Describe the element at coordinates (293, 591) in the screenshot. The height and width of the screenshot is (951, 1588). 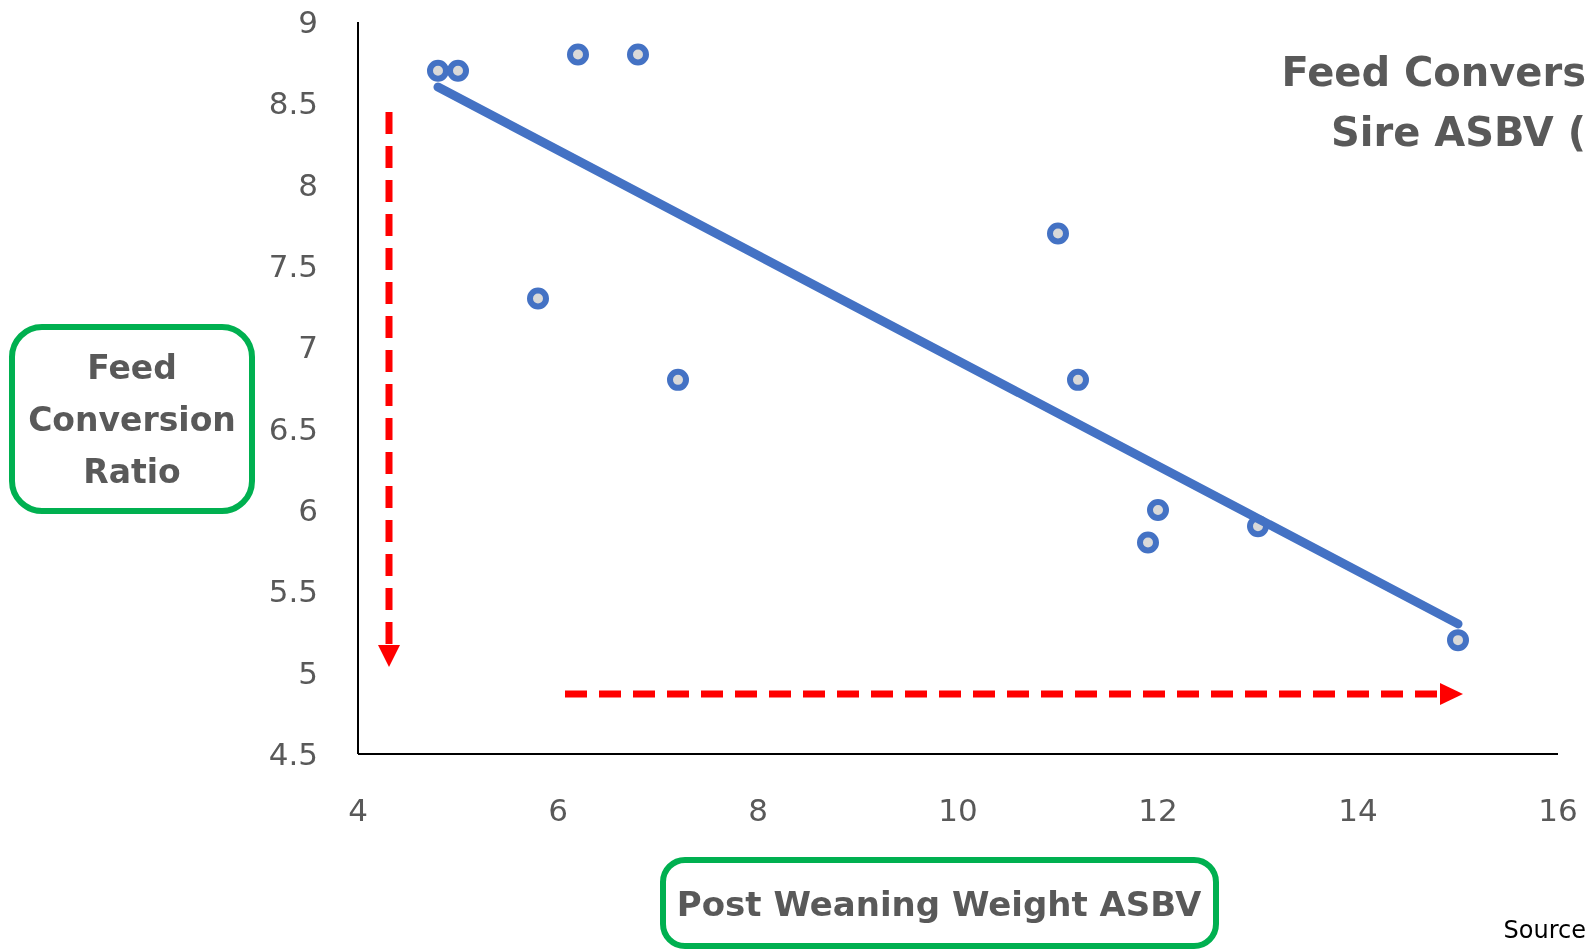
I see `y-tick-label: 5.5` at that location.